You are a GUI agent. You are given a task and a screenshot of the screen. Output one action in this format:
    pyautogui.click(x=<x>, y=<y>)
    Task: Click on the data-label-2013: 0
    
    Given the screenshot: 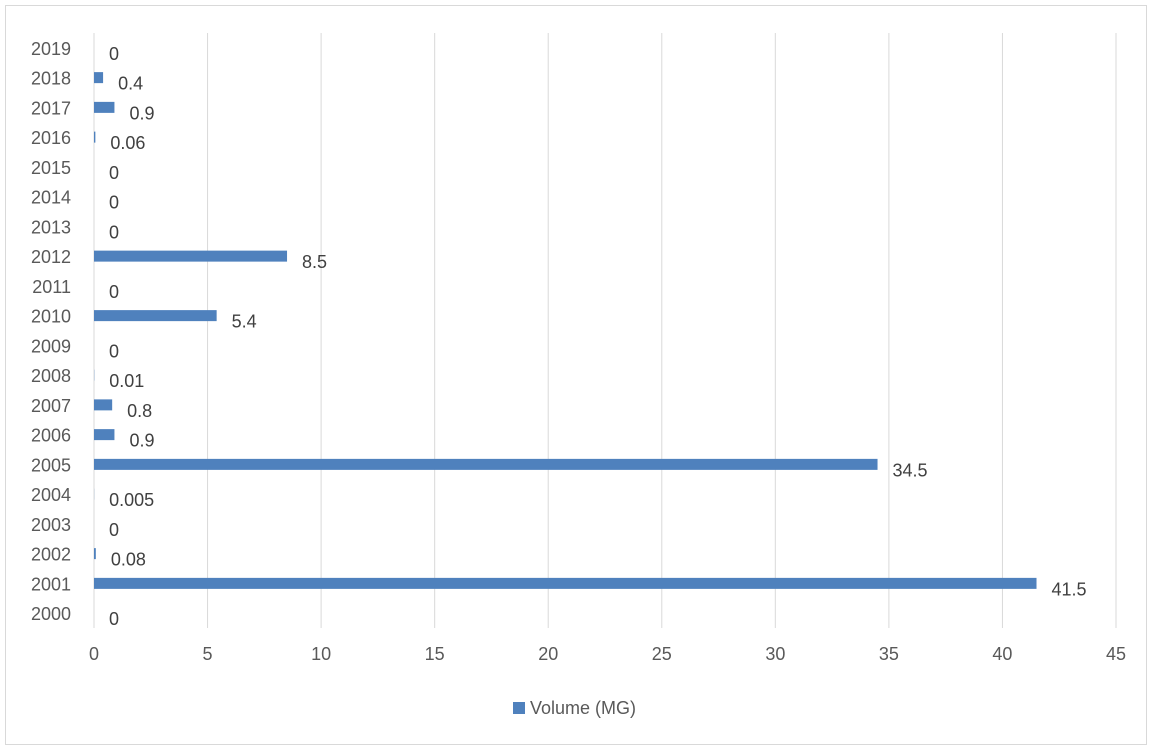 What is the action you would take?
    pyautogui.click(x=114, y=232)
    